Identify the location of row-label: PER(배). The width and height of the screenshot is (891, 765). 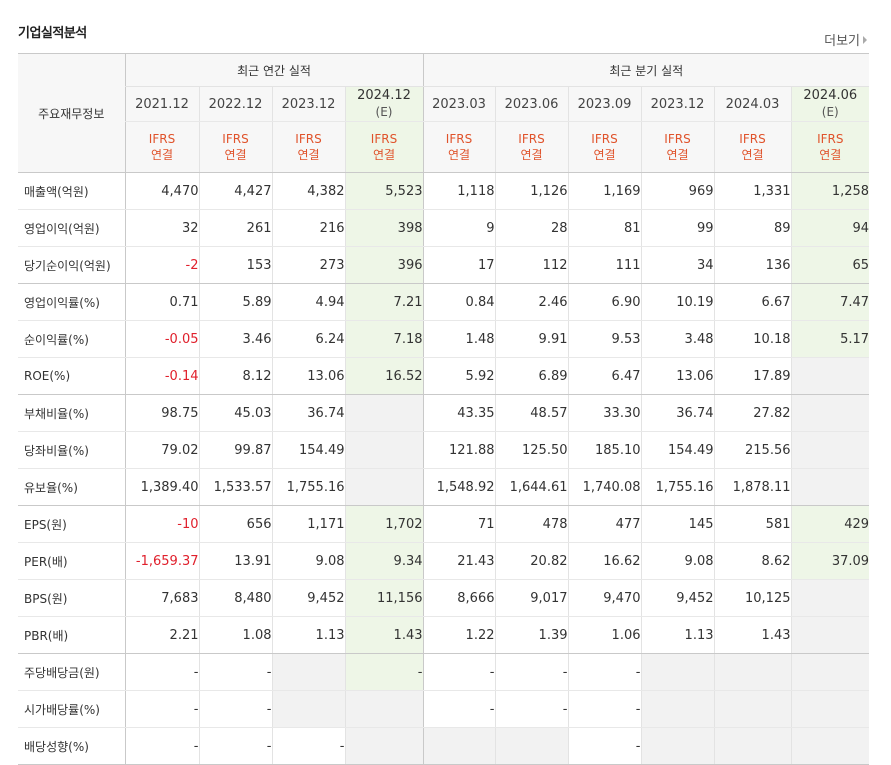
(71, 561).